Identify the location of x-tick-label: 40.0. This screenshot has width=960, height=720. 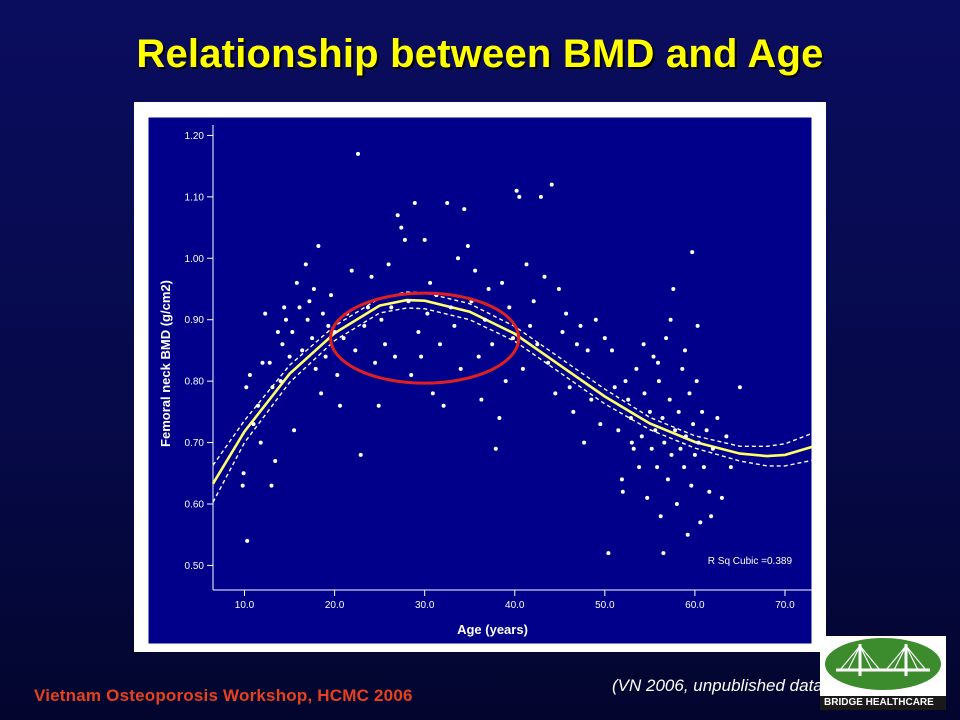
(515, 605).